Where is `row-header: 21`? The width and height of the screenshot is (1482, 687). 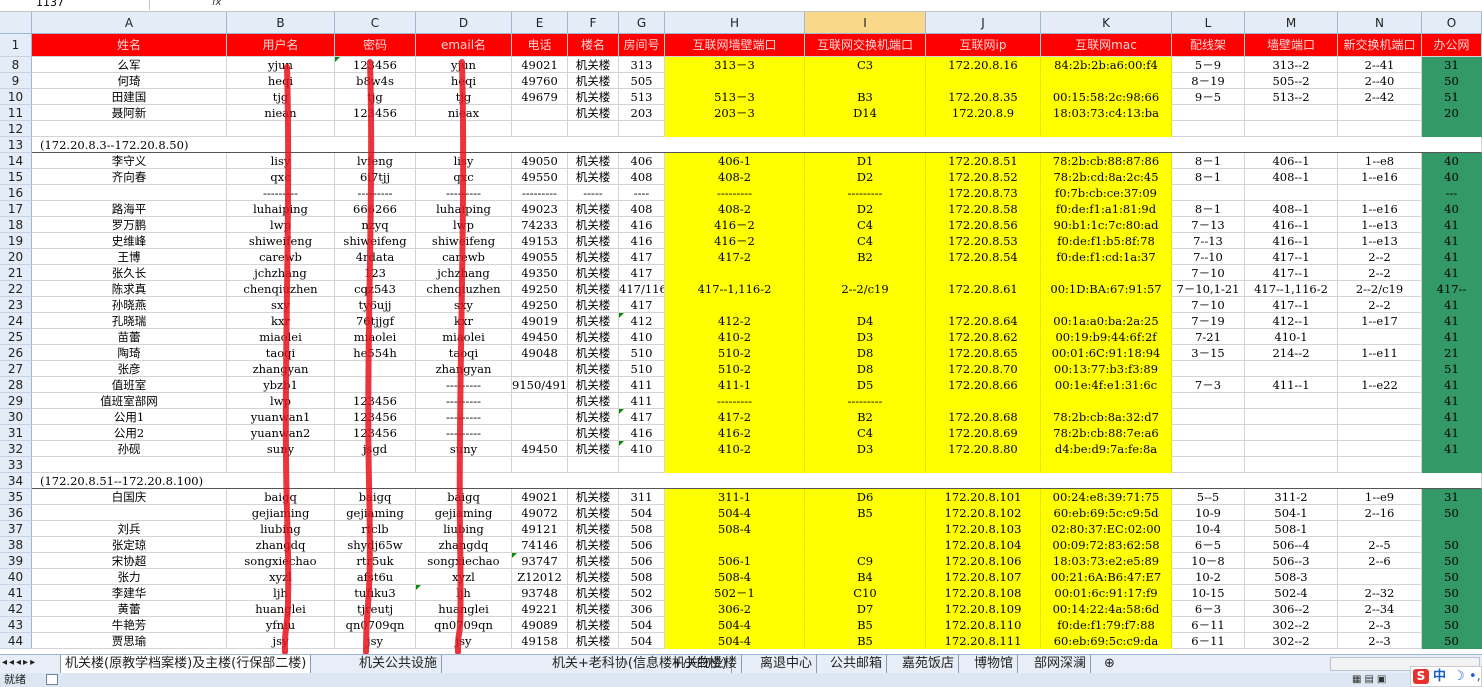 row-header: 21 is located at coordinates (16, 273).